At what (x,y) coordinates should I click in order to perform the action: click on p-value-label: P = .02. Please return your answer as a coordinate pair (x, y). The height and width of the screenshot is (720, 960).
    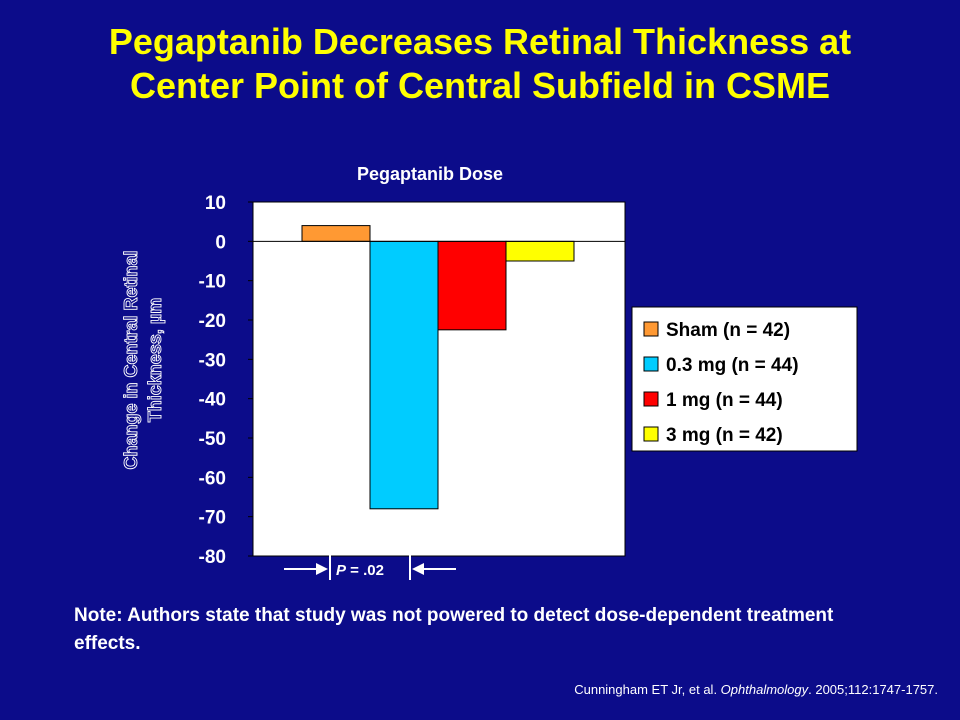
    Looking at the image, I should click on (360, 570).